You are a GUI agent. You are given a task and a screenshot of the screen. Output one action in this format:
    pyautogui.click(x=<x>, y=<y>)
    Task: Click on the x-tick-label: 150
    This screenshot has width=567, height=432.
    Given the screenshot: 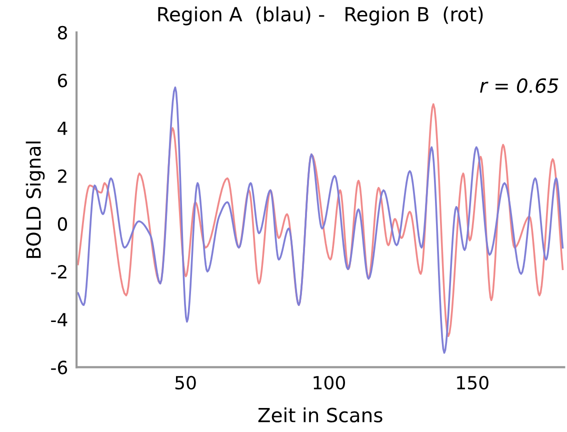 What is the action you would take?
    pyautogui.click(x=472, y=383)
    